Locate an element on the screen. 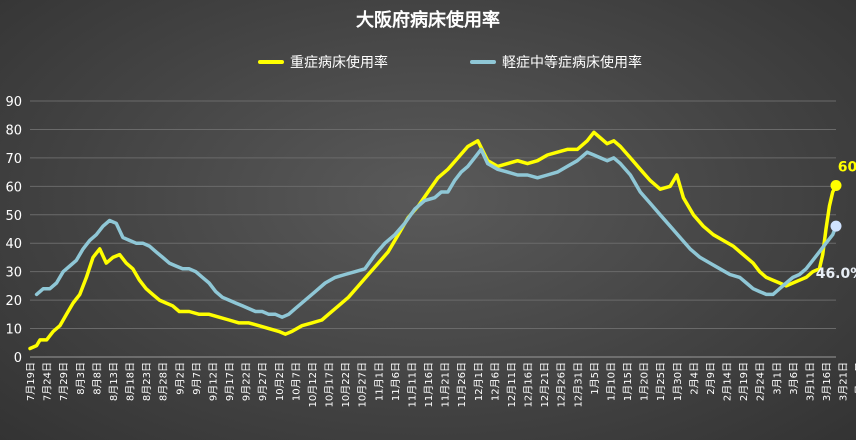 The width and height of the screenshot is (856, 440). legend-swatch-severe is located at coordinates (271, 62).